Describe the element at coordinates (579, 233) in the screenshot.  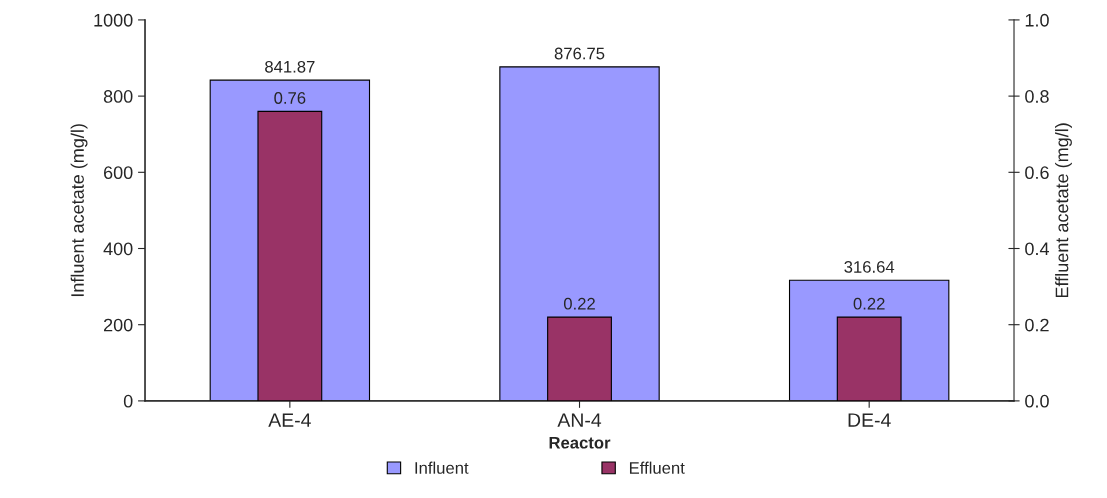
I see `bar` at that location.